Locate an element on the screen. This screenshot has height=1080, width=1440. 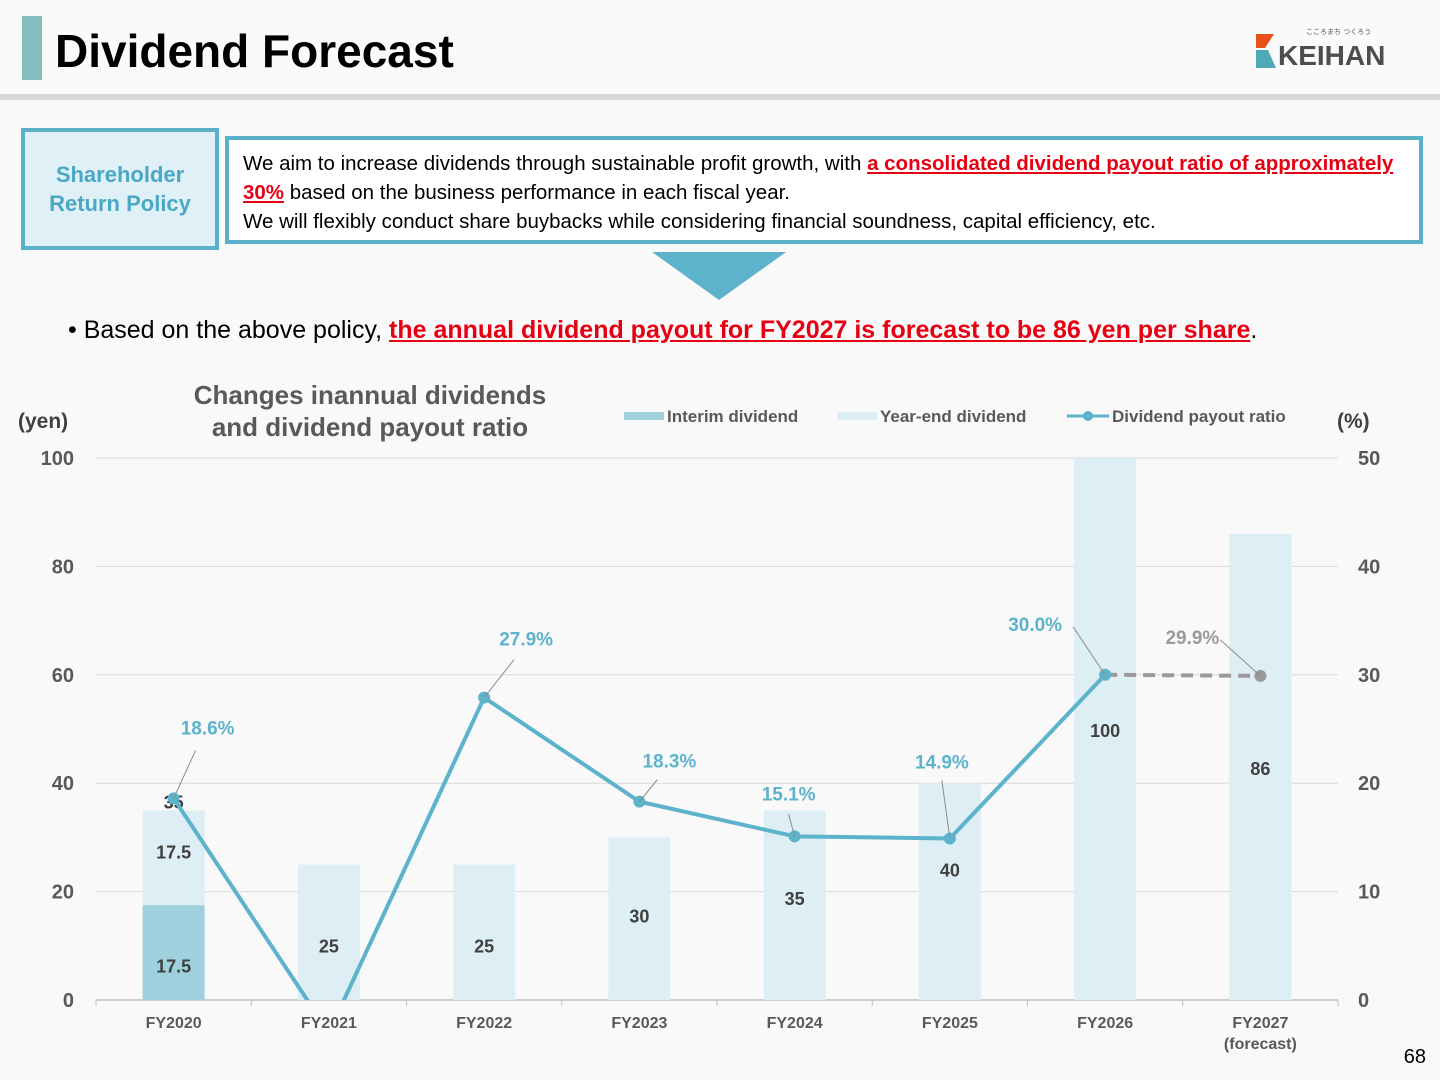
y-left-axis-title: (yen) is located at coordinates (43, 421).